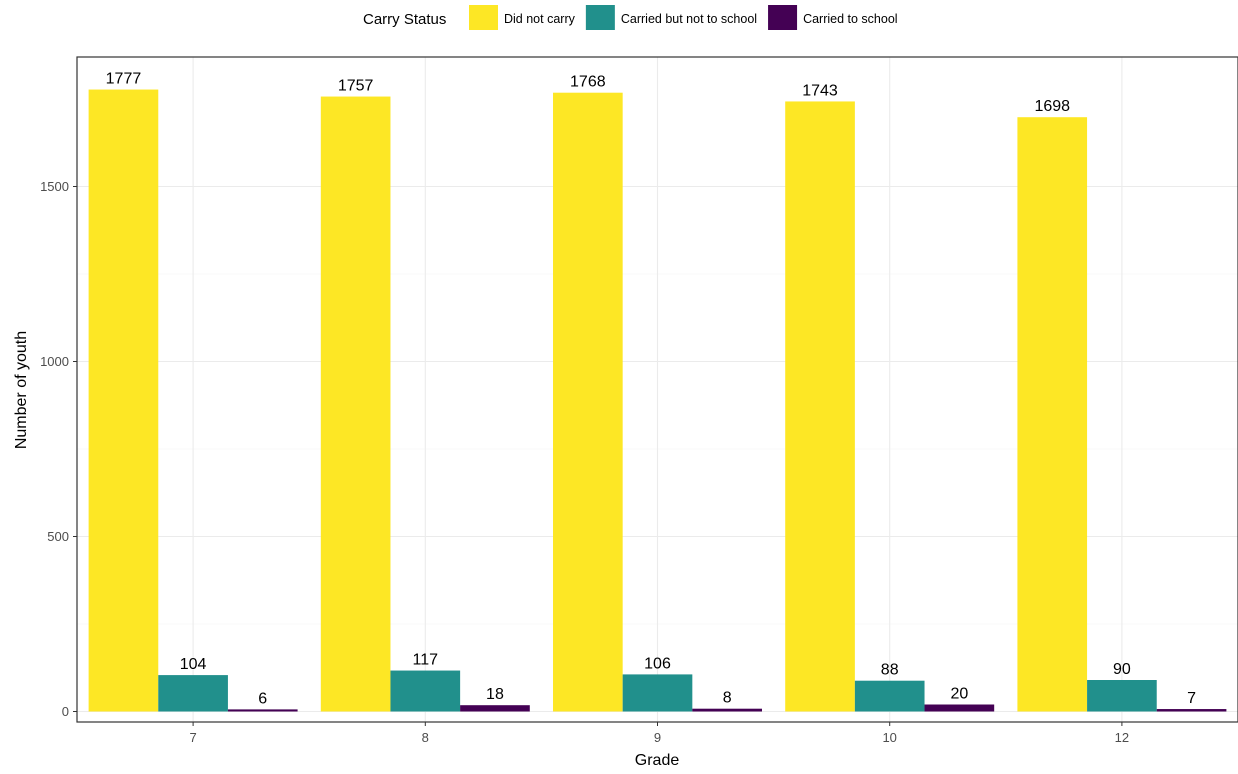  What do you see at coordinates (404, 19) in the screenshot?
I see `legend-title: Carry Status` at bounding box center [404, 19].